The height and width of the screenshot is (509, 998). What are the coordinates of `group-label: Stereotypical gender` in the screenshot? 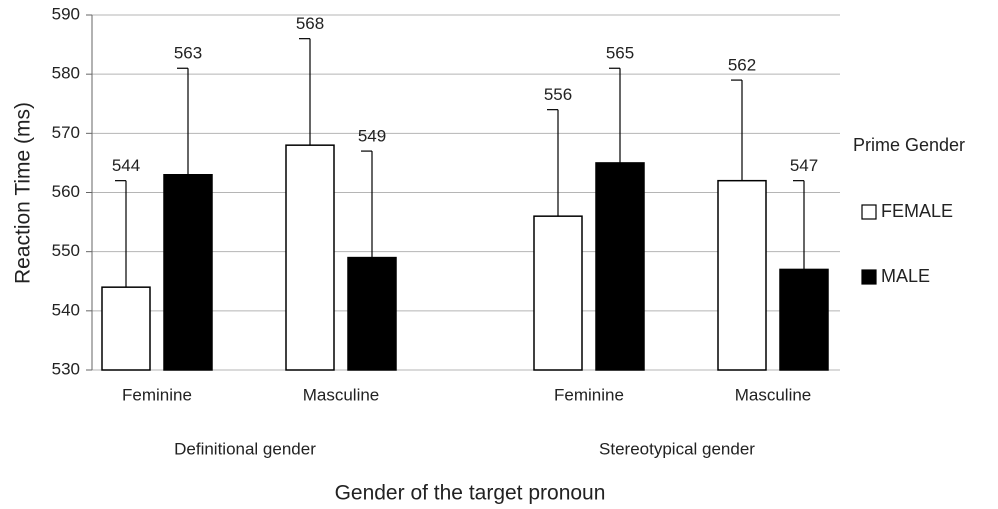 It's located at (677, 448).